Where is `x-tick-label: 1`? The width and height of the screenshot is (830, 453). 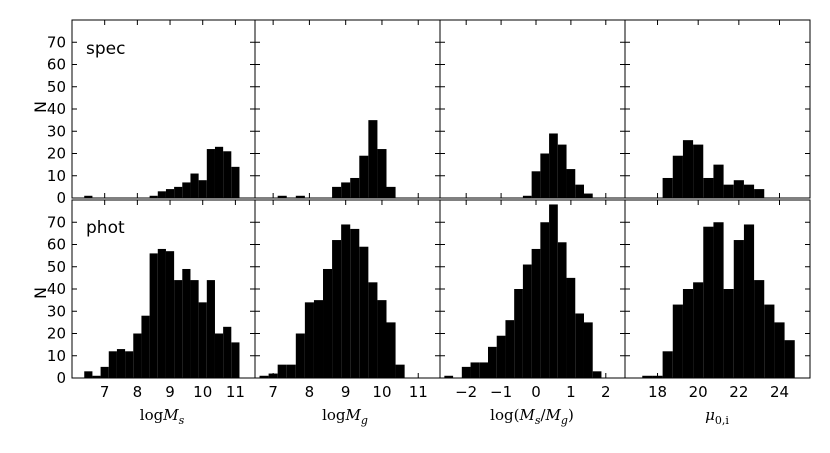 x-tick-label: 1 is located at coordinates (571, 392).